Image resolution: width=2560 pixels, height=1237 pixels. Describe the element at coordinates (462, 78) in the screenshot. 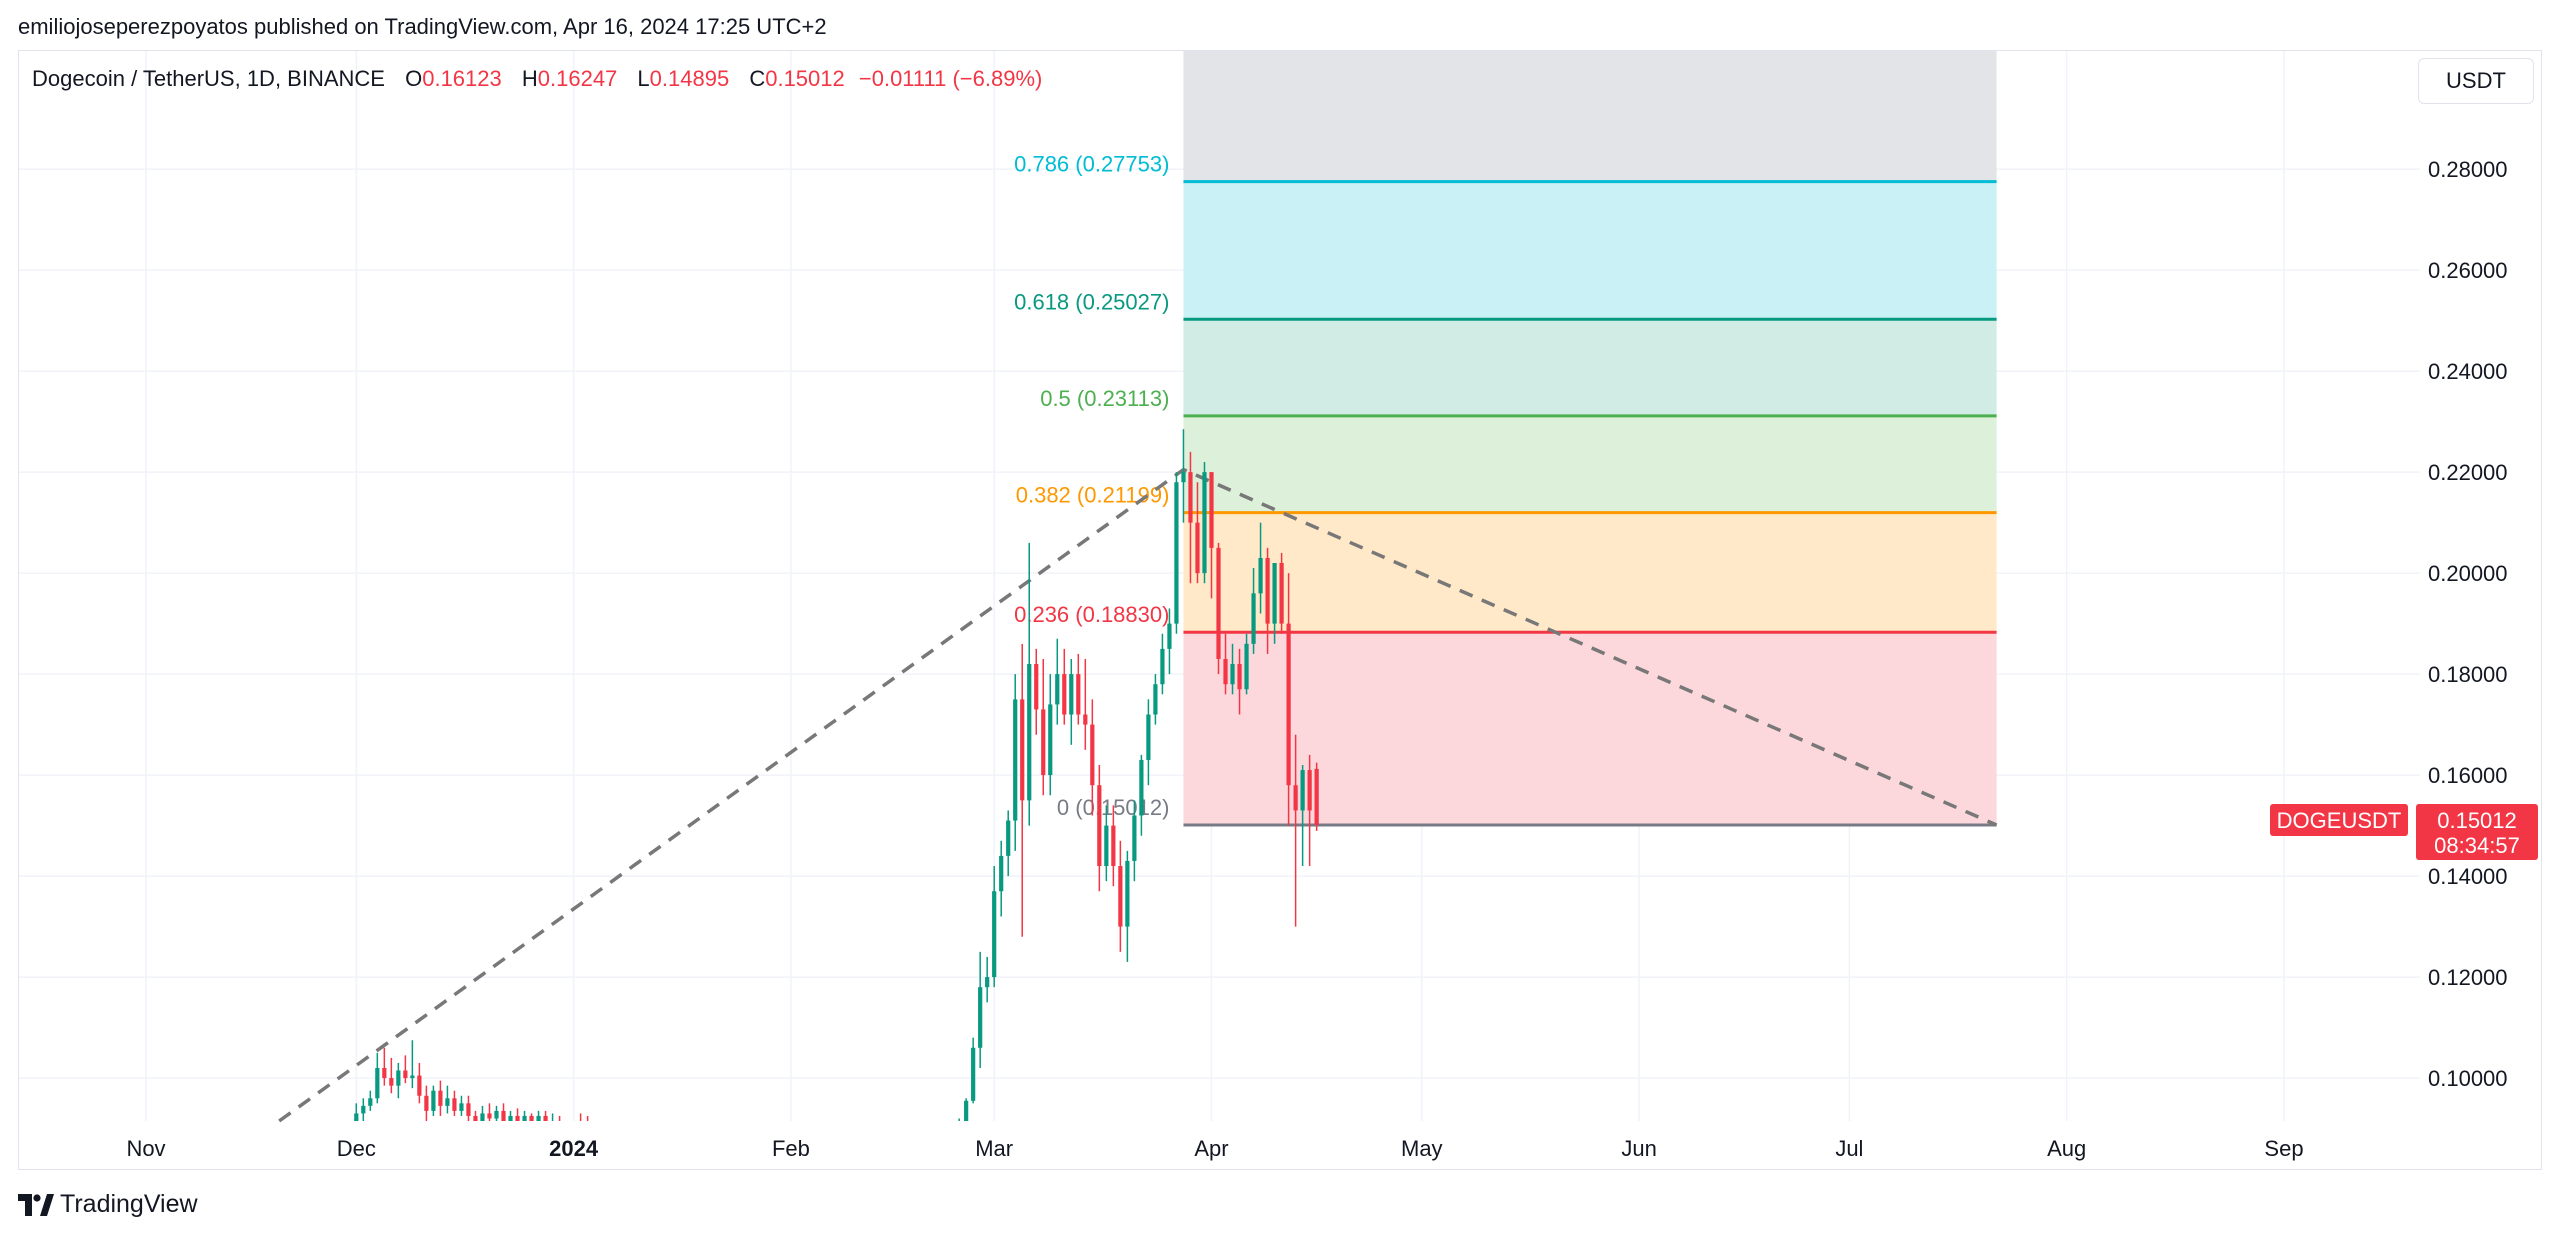

I see `open-value: 0.16123` at that location.